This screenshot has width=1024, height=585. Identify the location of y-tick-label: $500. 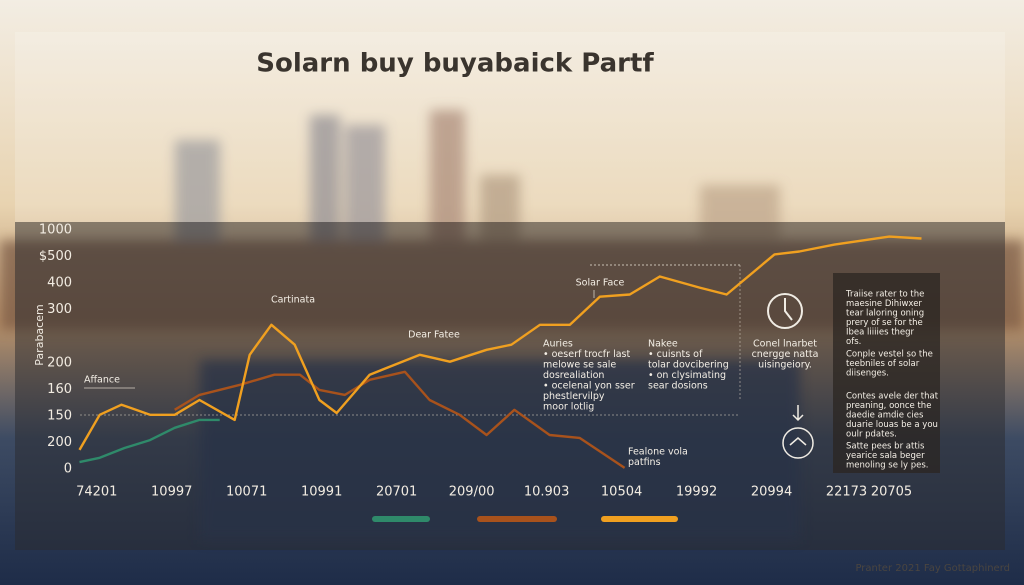
(55, 256).